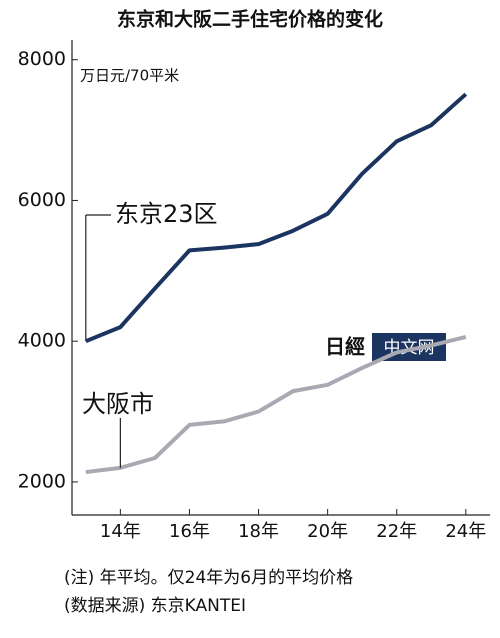 The height and width of the screenshot is (638, 500). What do you see at coordinates (250, 19) in the screenshot?
I see `chart-title: 东京和大阪二手住宅价格的变化` at bounding box center [250, 19].